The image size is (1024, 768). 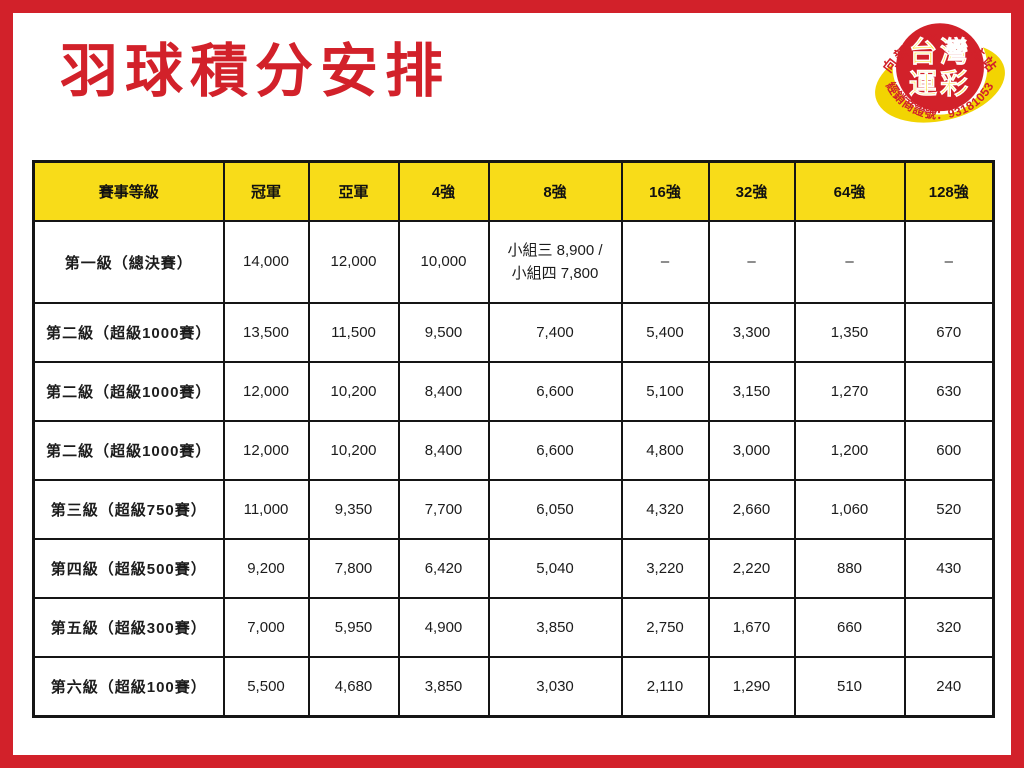 What do you see at coordinates (128, 262) in the screenshot?
I see `event-level-cell: 第一級（總決賽）` at bounding box center [128, 262].